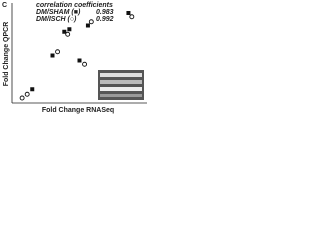  Describe the element at coordinates (121, 85) in the screenshot. I see `inset-gel` at that location.